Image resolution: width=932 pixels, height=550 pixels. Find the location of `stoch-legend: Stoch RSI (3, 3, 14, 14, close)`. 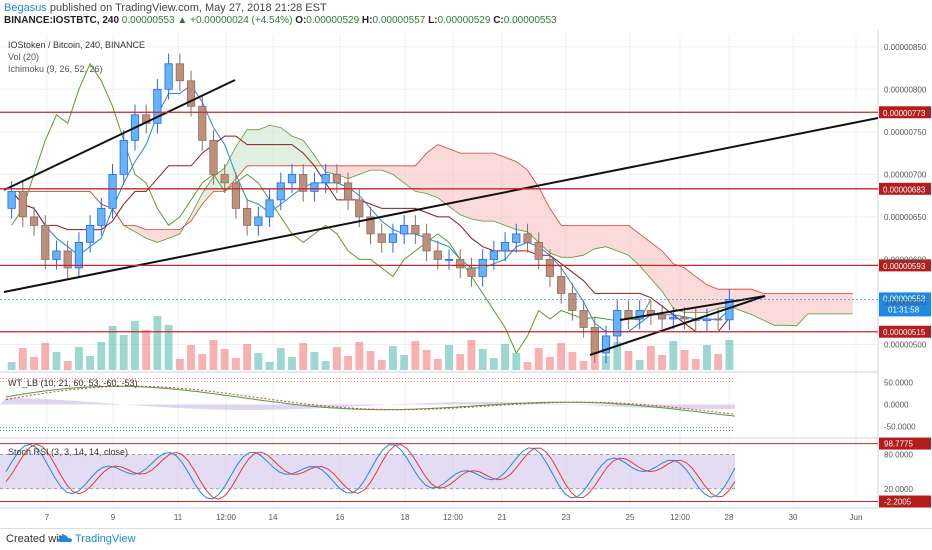

stoch-legend: Stoch RSI (3, 3, 14, 14, close) is located at coordinates (68, 452).